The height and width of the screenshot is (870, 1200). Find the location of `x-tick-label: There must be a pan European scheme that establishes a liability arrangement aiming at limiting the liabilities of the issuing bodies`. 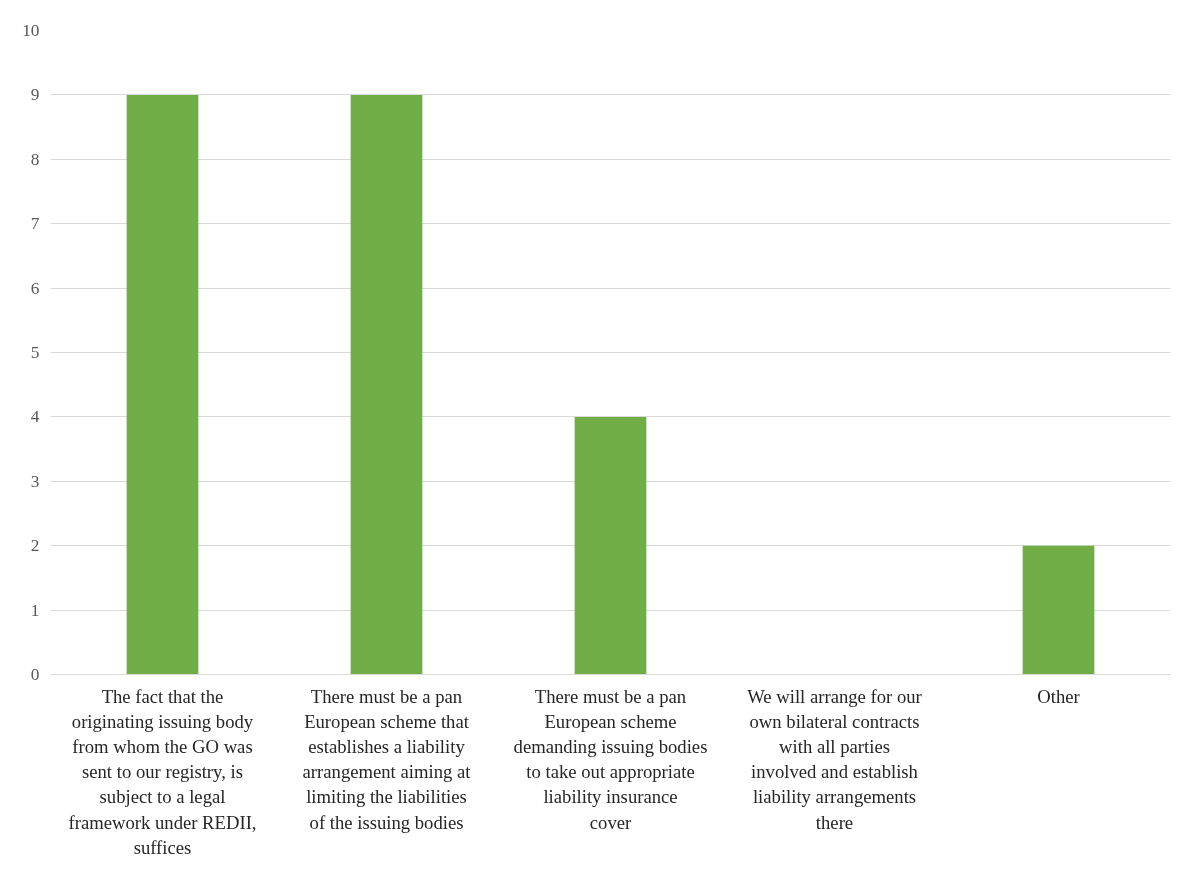

x-tick-label: There must be a pan European scheme that establishes a liability arrangement aiming at limiting the liabilities of the issuing bodies is located at coordinates (387, 759).